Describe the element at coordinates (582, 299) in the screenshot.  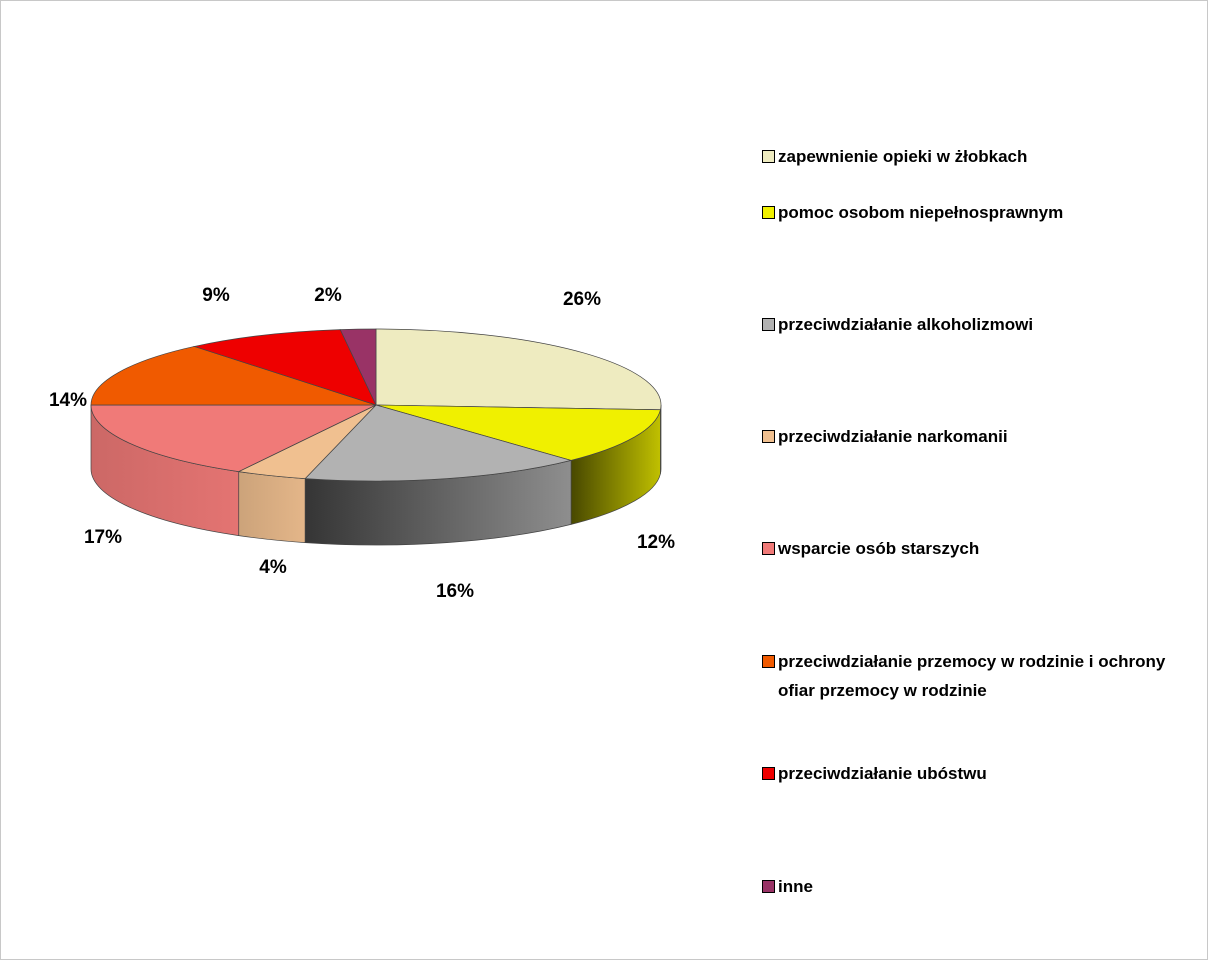
I see `data-label: 26%` at that location.